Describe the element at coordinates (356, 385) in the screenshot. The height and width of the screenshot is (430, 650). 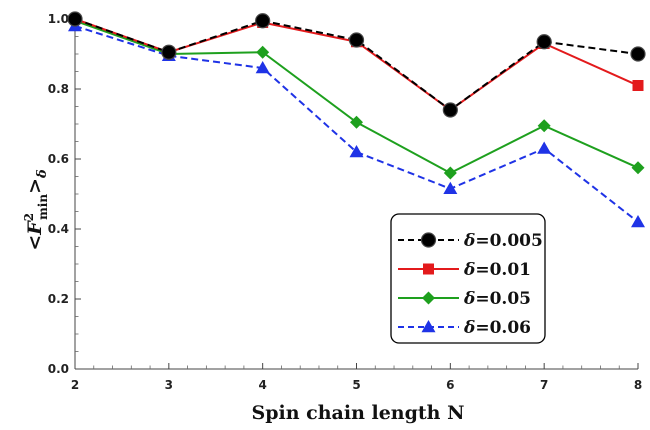
I see `x-tick-label: 5` at that location.